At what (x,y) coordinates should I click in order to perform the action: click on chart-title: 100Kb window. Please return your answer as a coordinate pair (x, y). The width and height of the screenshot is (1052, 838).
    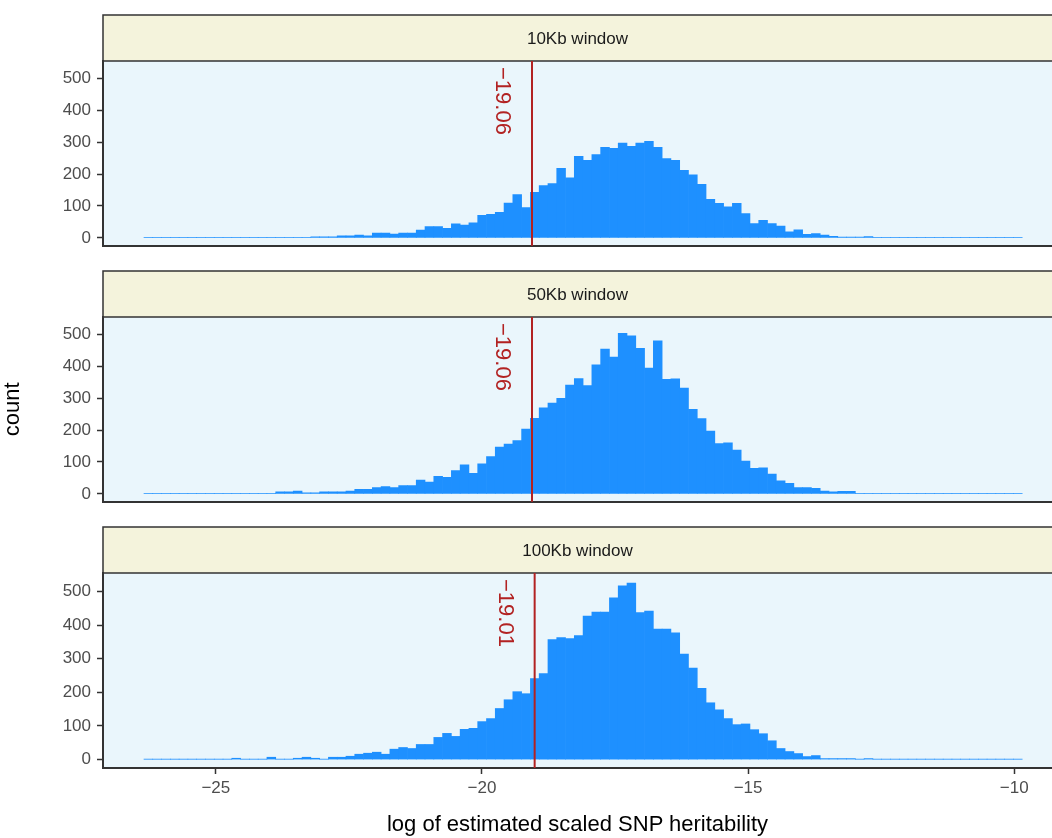
    Looking at the image, I should click on (578, 550).